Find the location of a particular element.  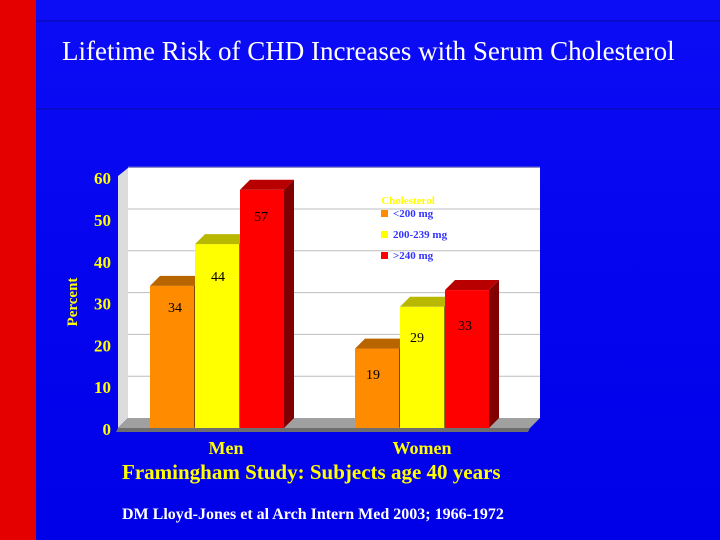

y-tick-label: 40 is located at coordinates (102, 262).